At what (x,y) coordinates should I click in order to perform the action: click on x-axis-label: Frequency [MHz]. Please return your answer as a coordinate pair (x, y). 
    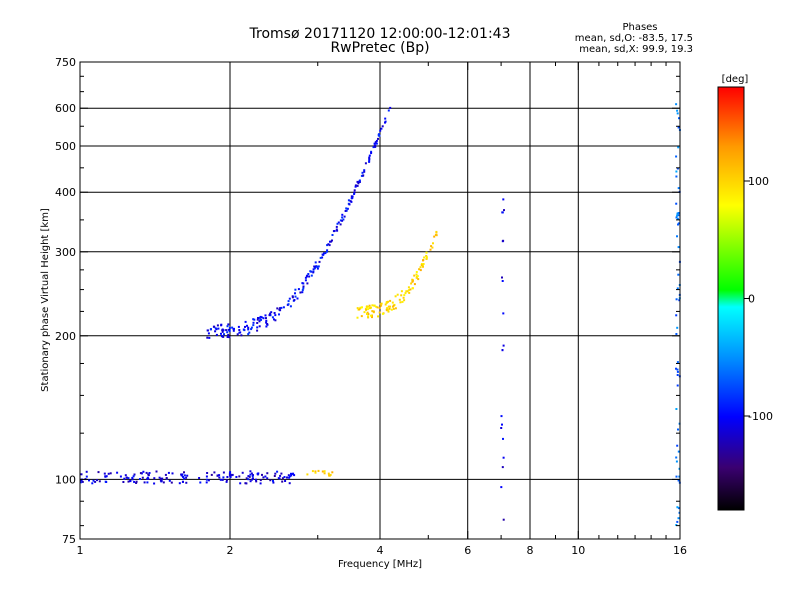
    Looking at the image, I should click on (380, 564).